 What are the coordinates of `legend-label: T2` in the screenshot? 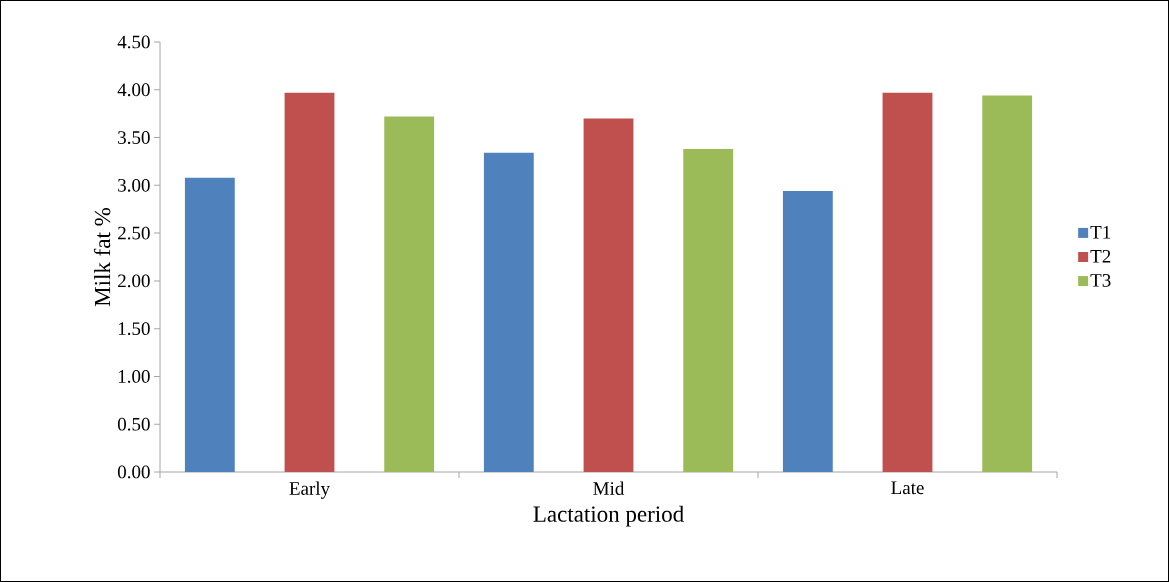 It's located at (1100, 256).